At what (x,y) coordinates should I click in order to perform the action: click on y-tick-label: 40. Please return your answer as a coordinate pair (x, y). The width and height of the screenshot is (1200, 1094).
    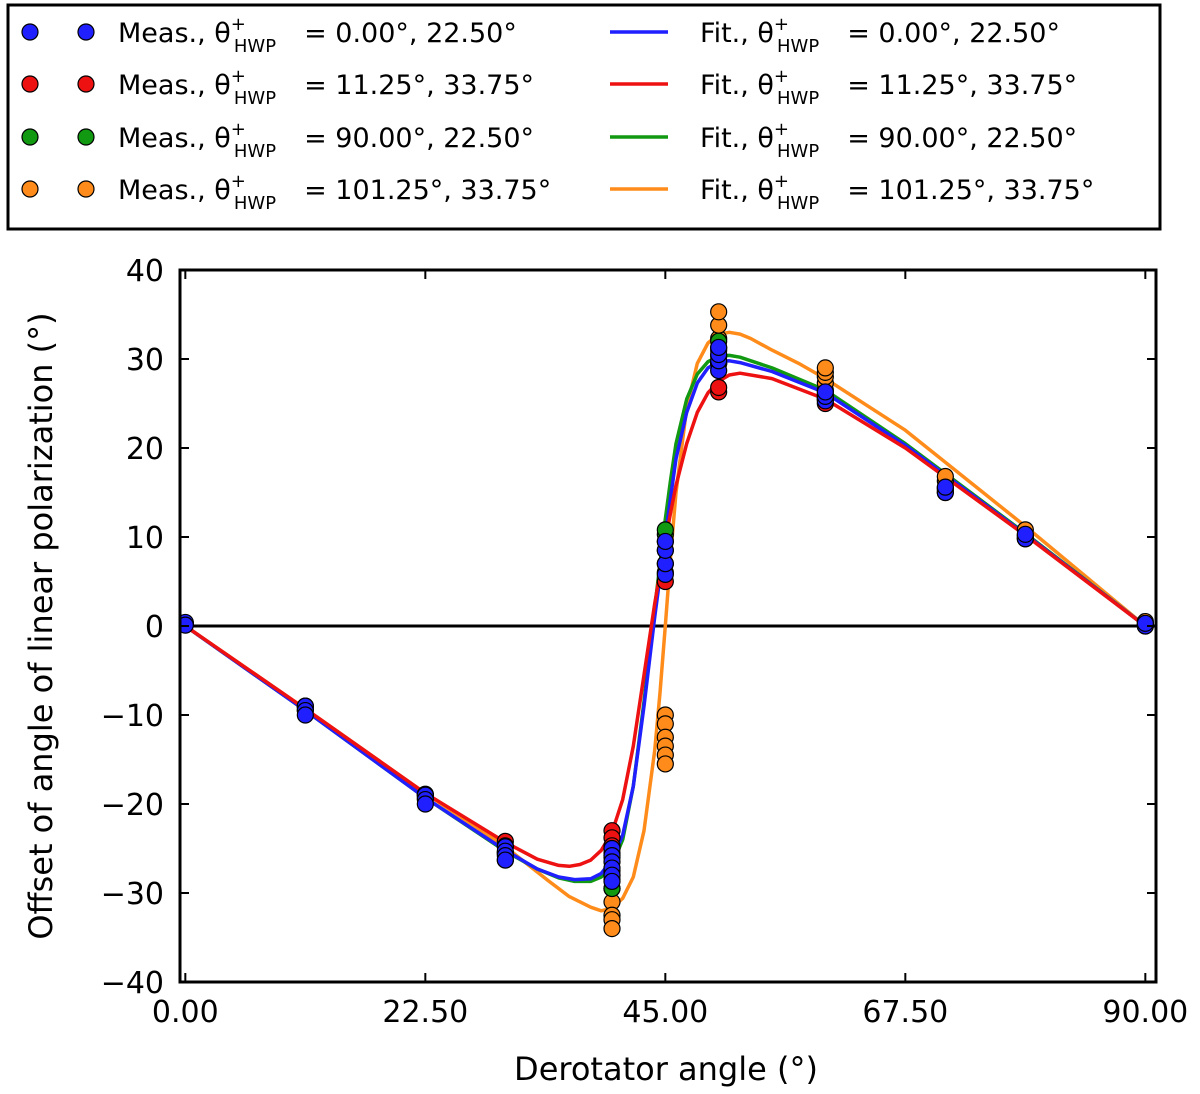
    Looking at the image, I should click on (145, 271).